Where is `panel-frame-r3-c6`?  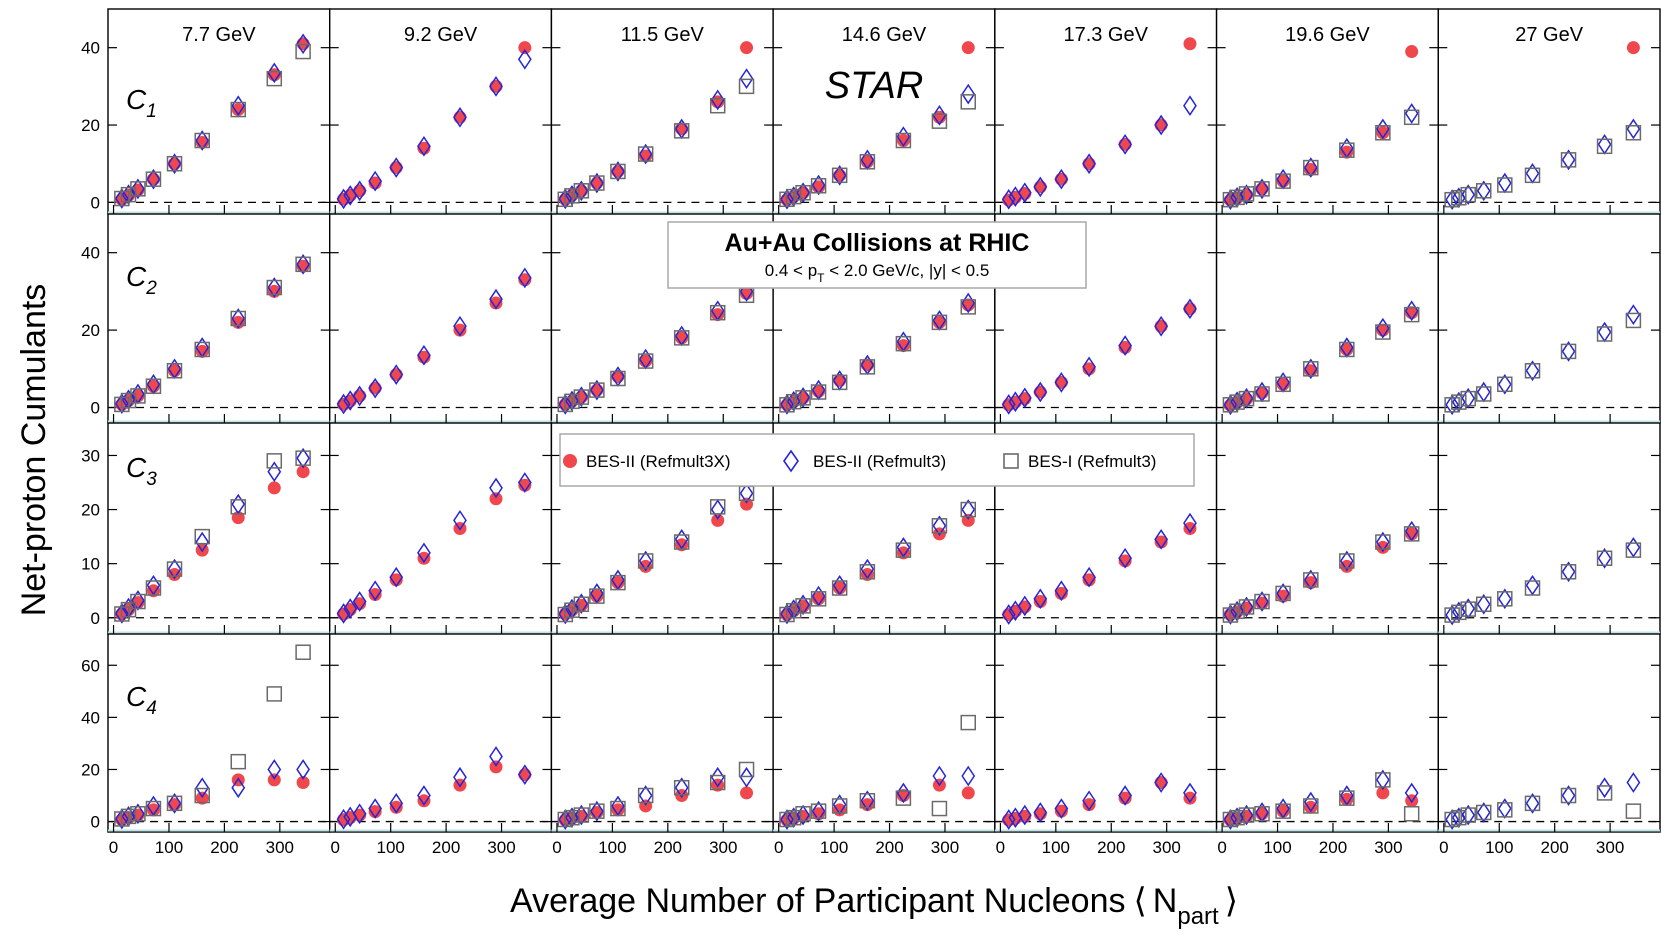 panel-frame-r3-c6 is located at coordinates (1549, 733).